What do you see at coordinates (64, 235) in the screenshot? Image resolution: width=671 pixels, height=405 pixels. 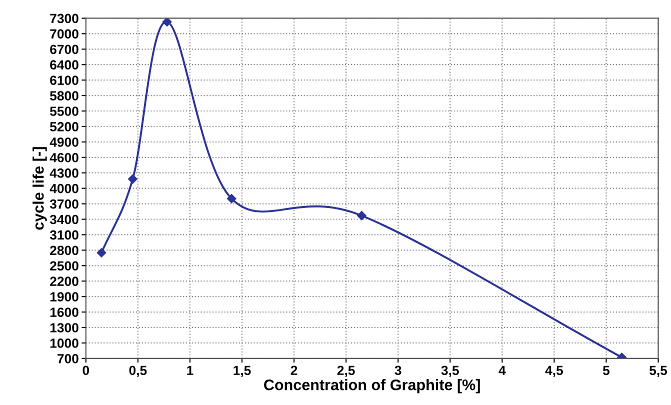 I see `y-tick-label: 3100` at bounding box center [64, 235].